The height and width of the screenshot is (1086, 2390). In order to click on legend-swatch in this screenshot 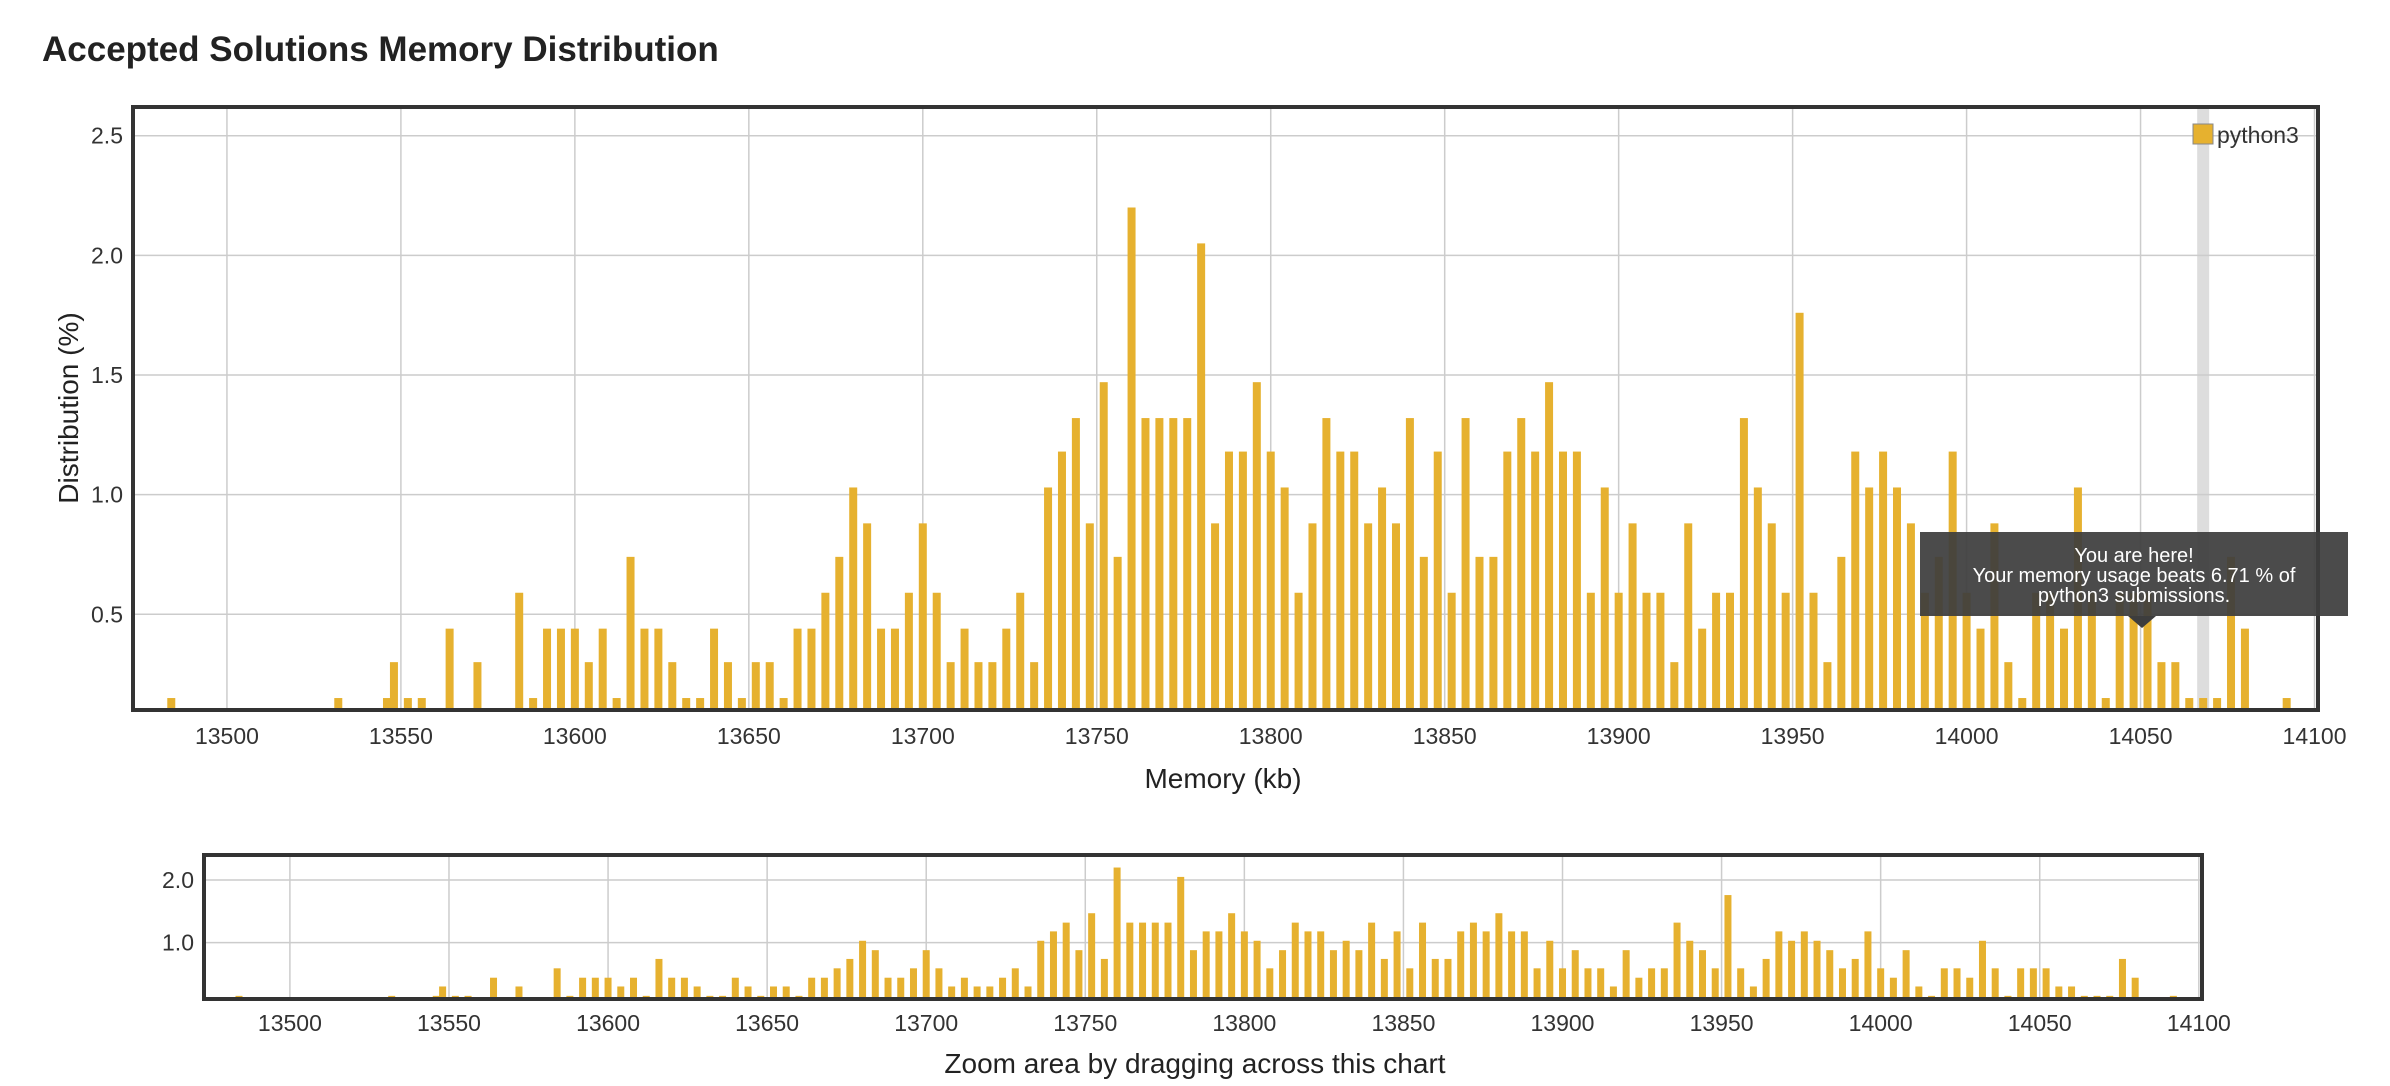, I will do `click(2203, 134)`.